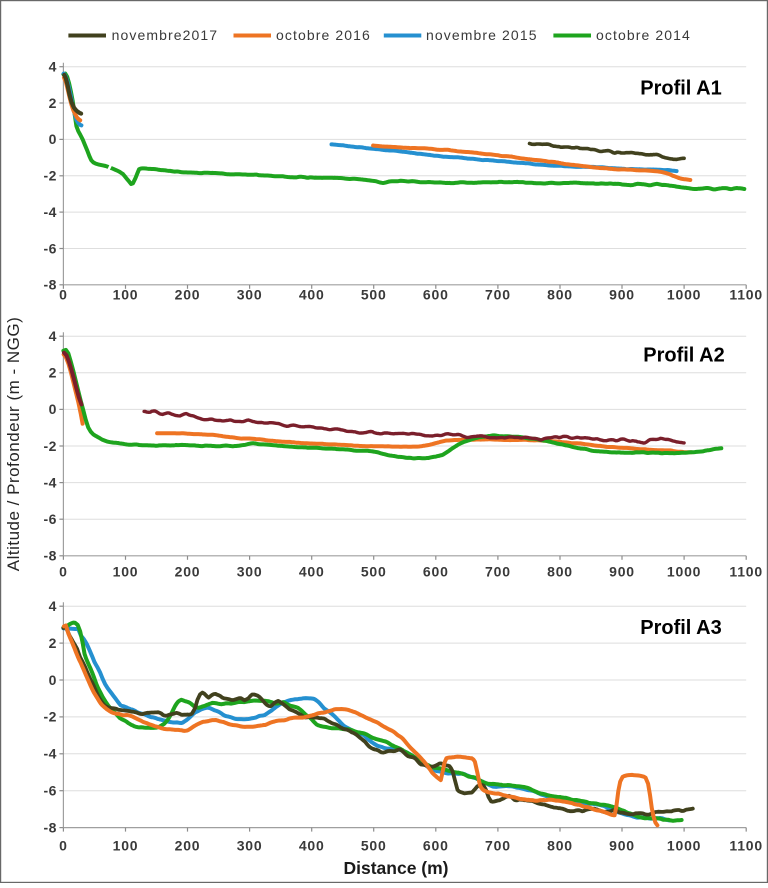 The height and width of the screenshot is (888, 768). What do you see at coordinates (482, 35) in the screenshot?
I see `svg-text: novembre 2015` at bounding box center [482, 35].